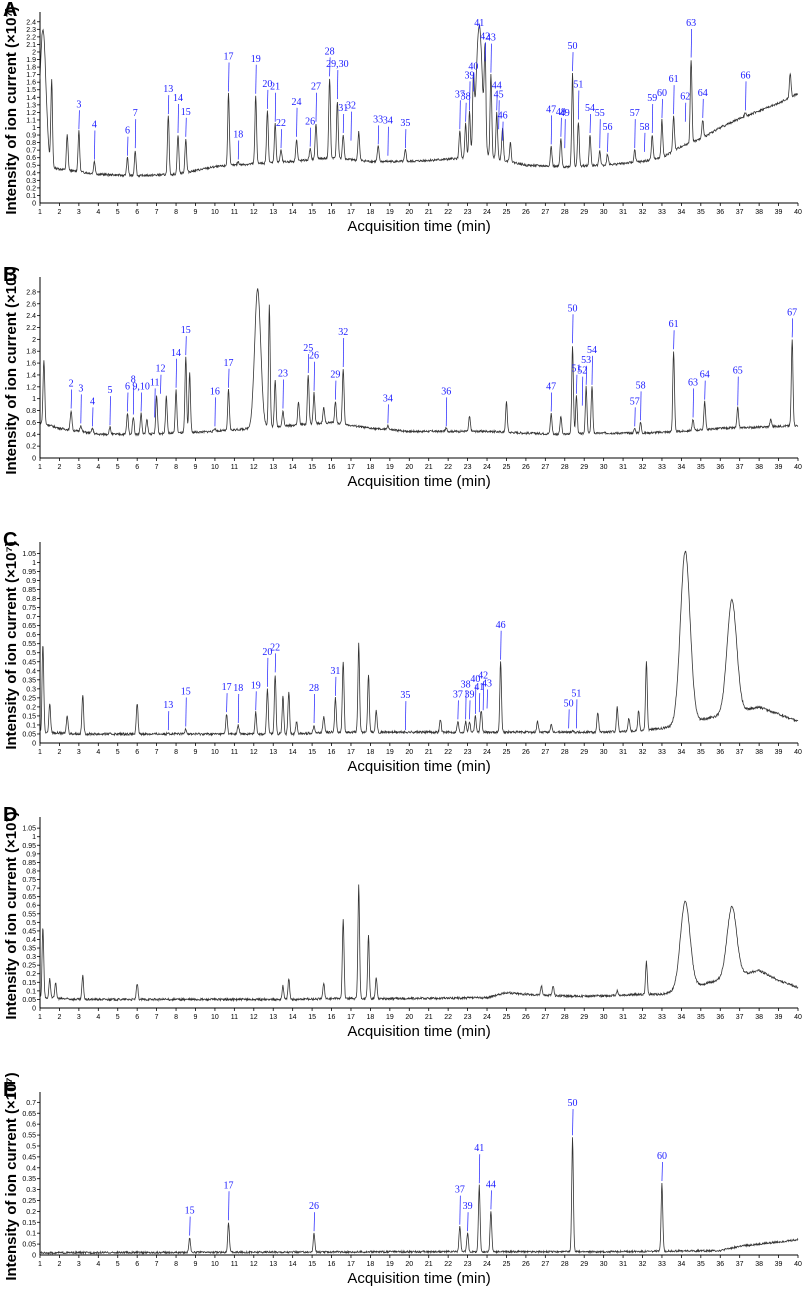 This screenshot has height=1293, width=803. What do you see at coordinates (10, 275) in the screenshot?
I see `panel-letter: B` at bounding box center [10, 275].